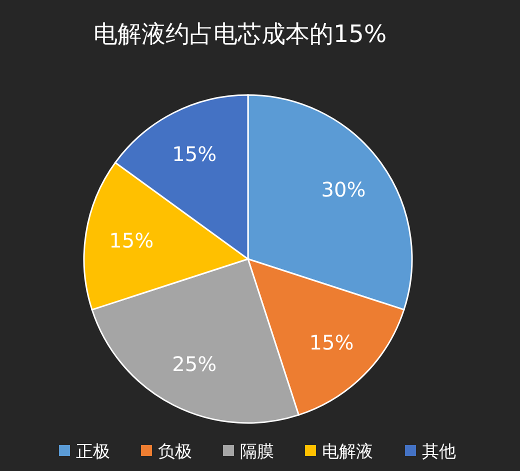 The image size is (520, 471). I want to click on legend-label: 正极, so click(93, 452).